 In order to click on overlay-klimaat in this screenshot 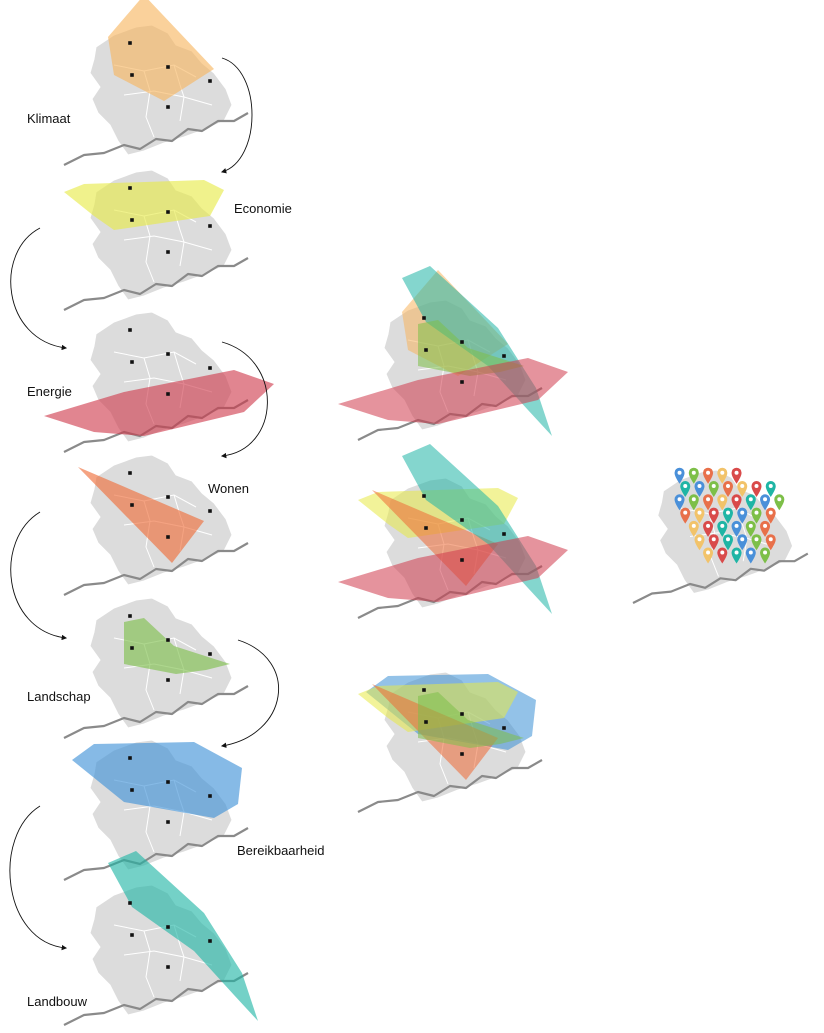, I will do `click(161, 50)`.